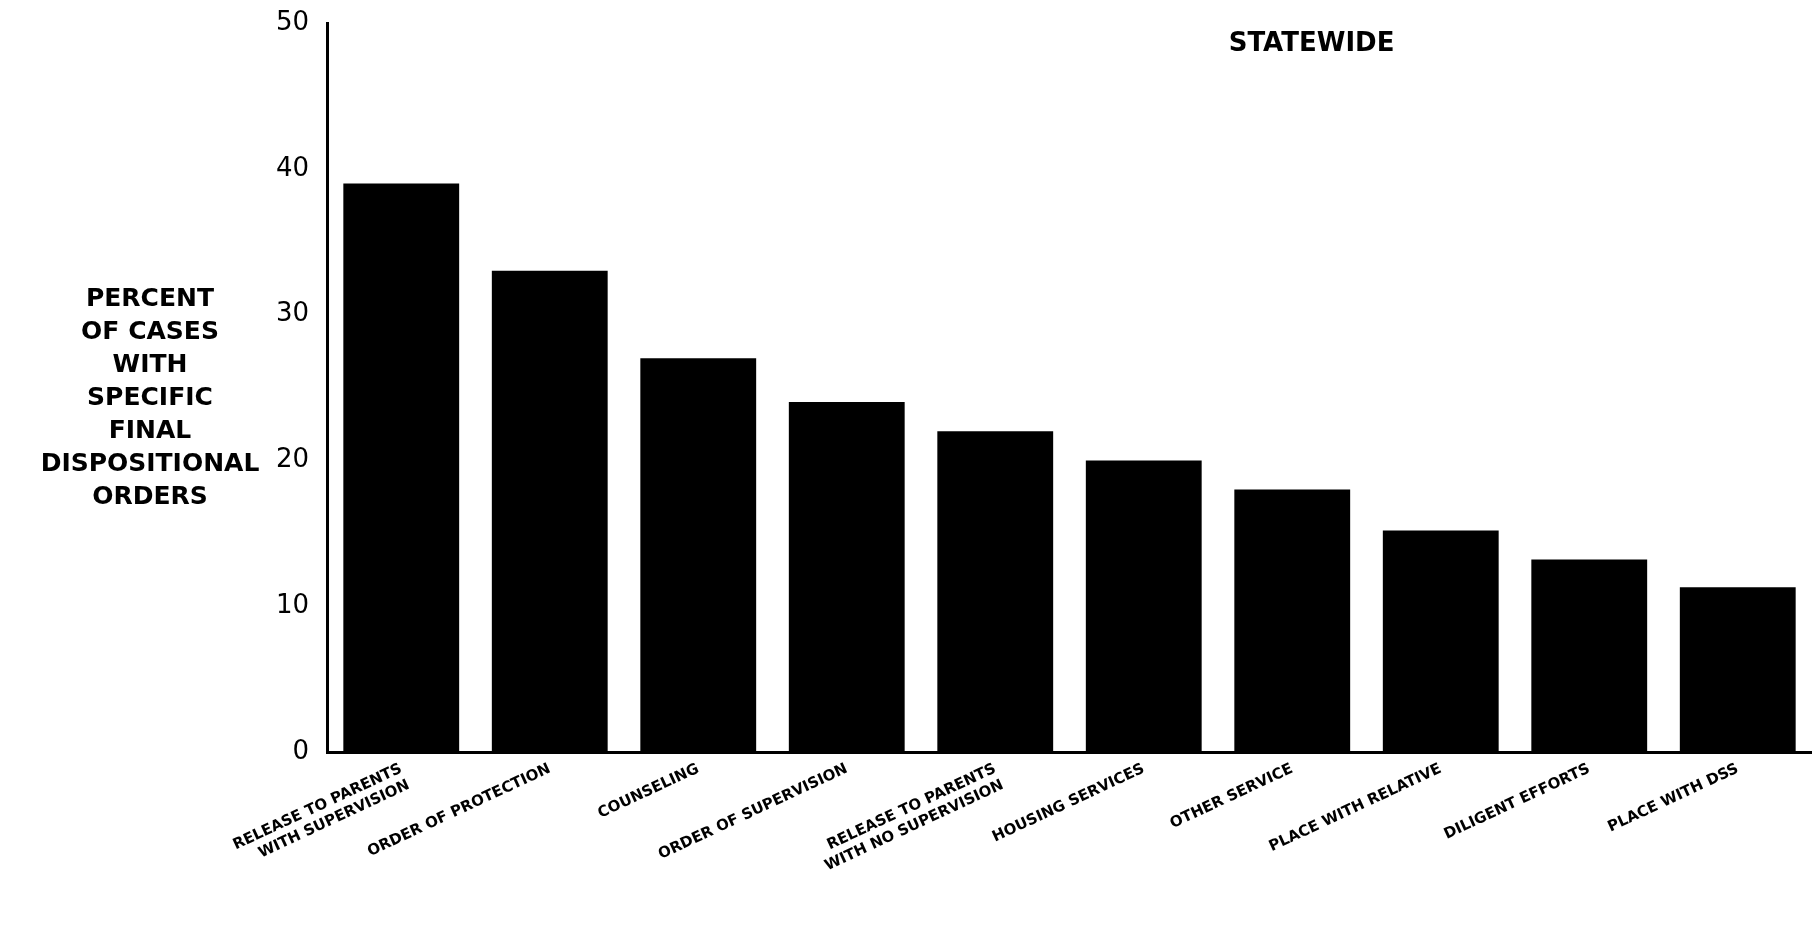  What do you see at coordinates (292, 312) in the screenshot?
I see `y-tick-label: 30` at bounding box center [292, 312].